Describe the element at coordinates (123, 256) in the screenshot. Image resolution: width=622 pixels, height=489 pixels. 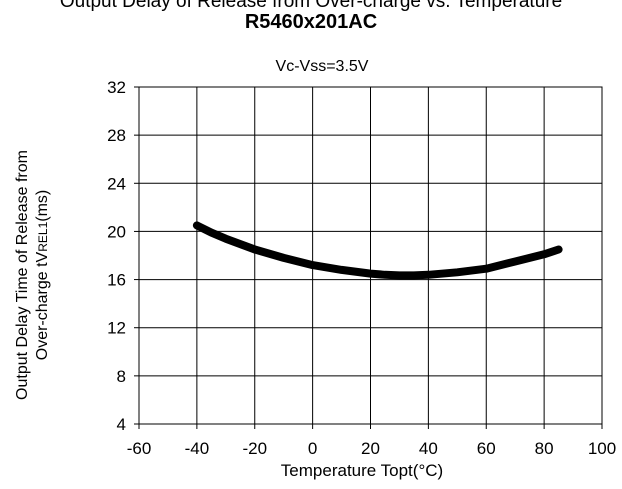
I see `y-axis-ticks: 4 8 12 16 20 24 28 32` at that location.